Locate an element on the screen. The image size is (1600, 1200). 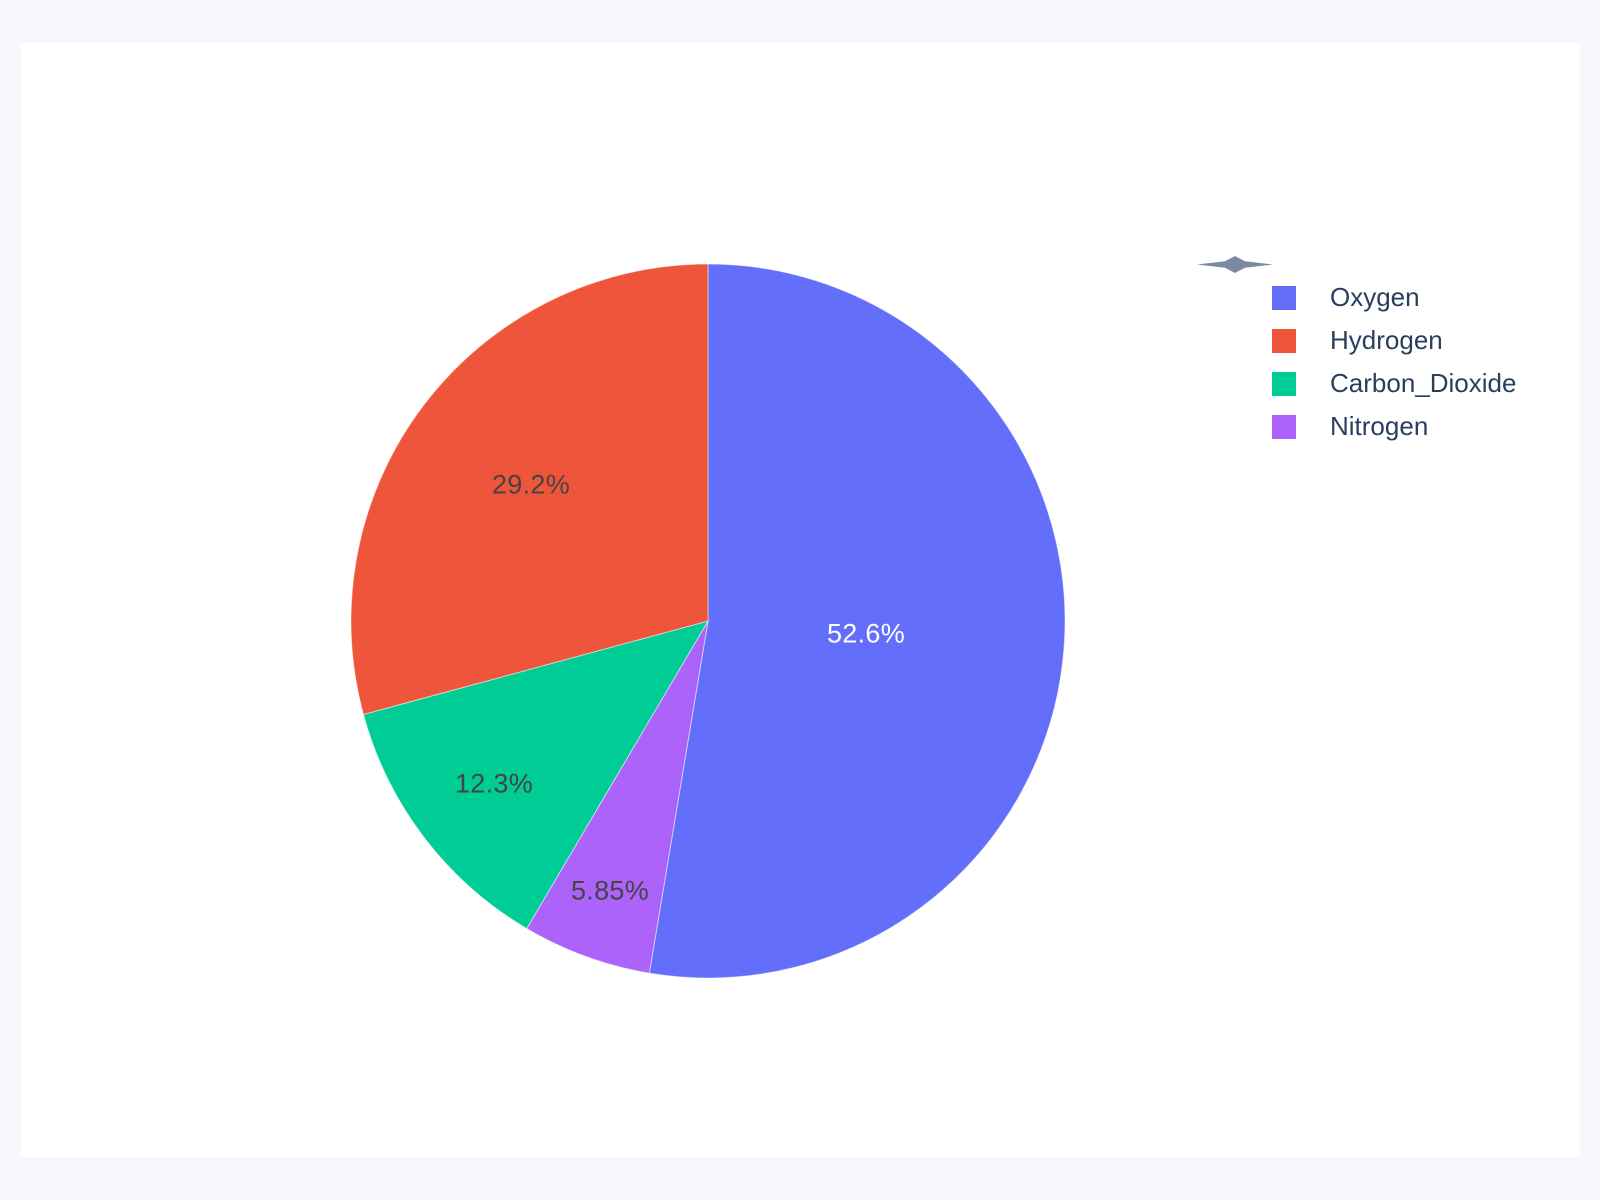
legend-item-oxygen: Oxygen is located at coordinates (1394, 297).